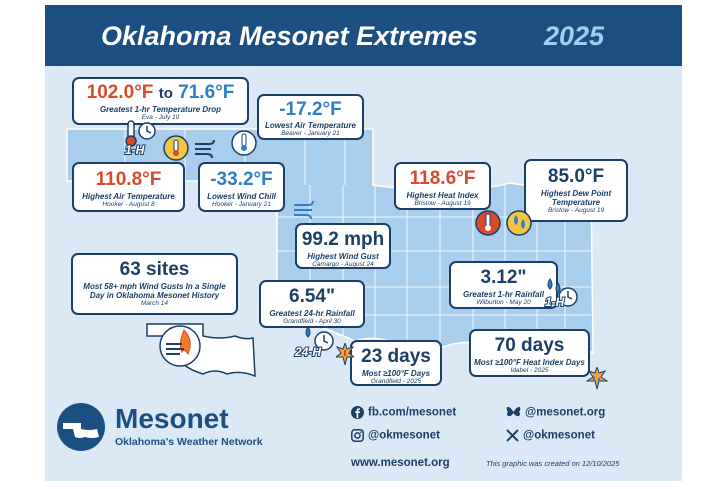  Describe the element at coordinates (396, 373) in the screenshot. I see `card-label: Most ≥100°F Days` at that location.